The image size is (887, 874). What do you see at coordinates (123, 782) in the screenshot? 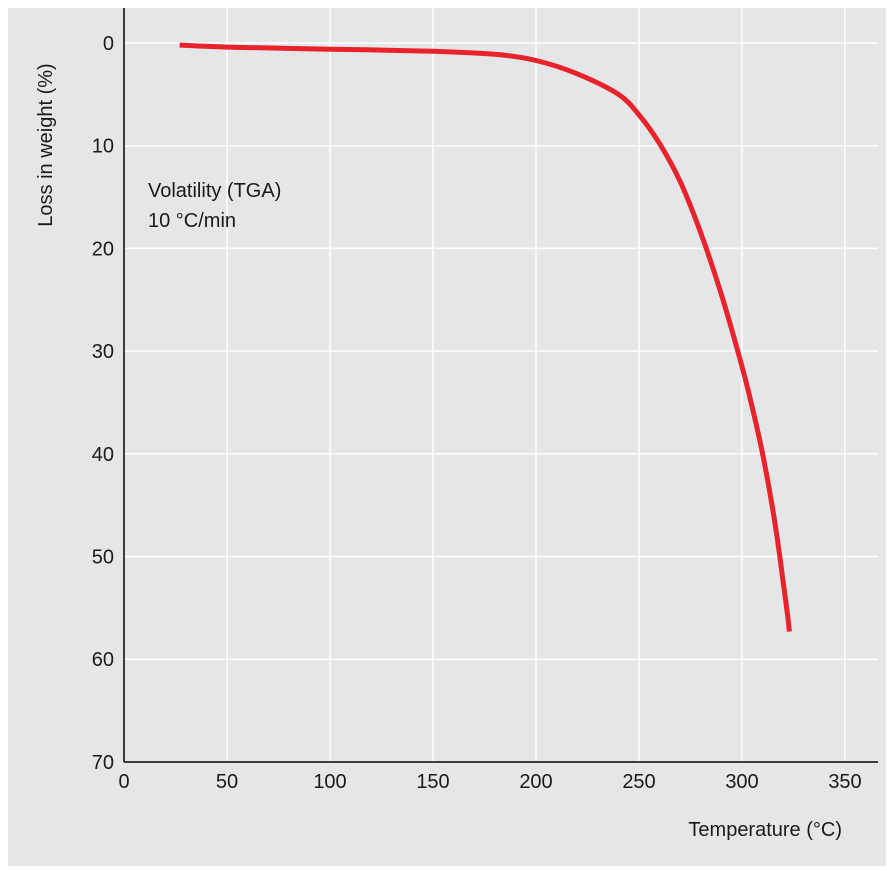
I see `x-tick-label-0: 0` at bounding box center [123, 782].